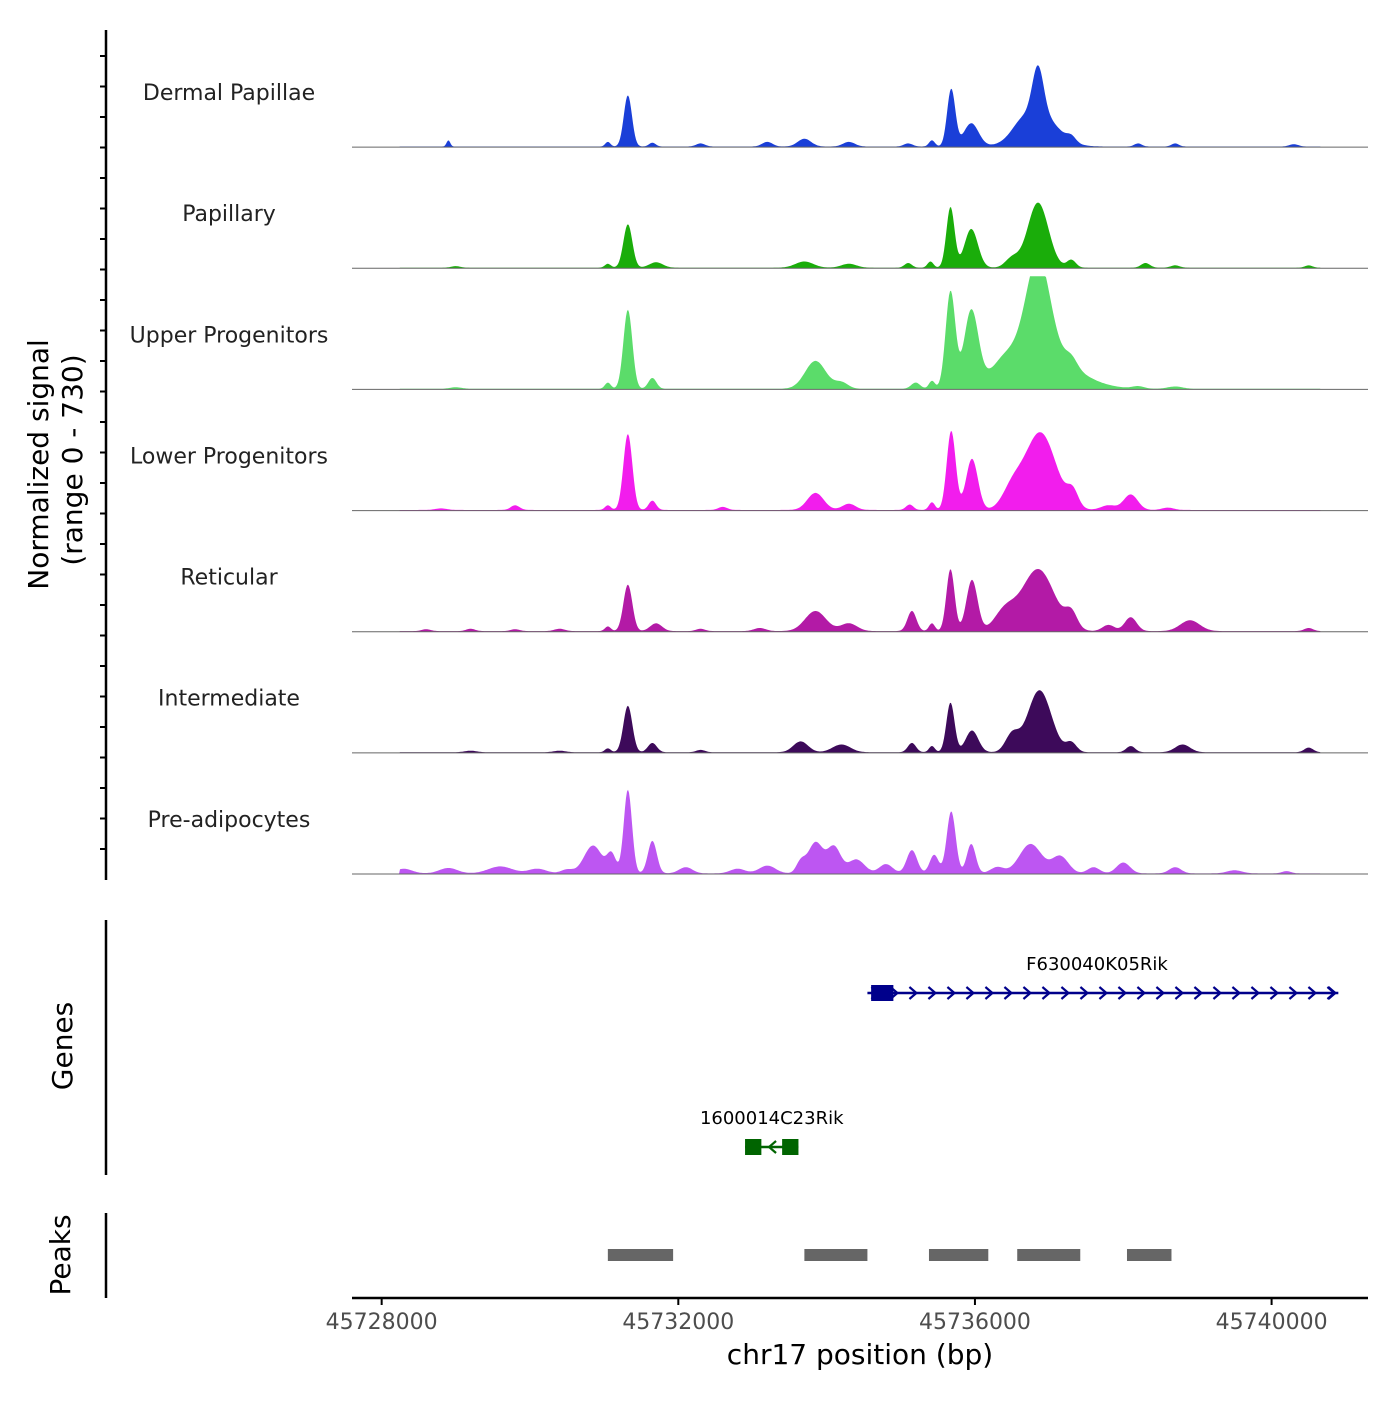 The height and width of the screenshot is (1405, 1400). I want to click on track-label-upper-progenitors: Upper Progenitors, so click(229, 335).